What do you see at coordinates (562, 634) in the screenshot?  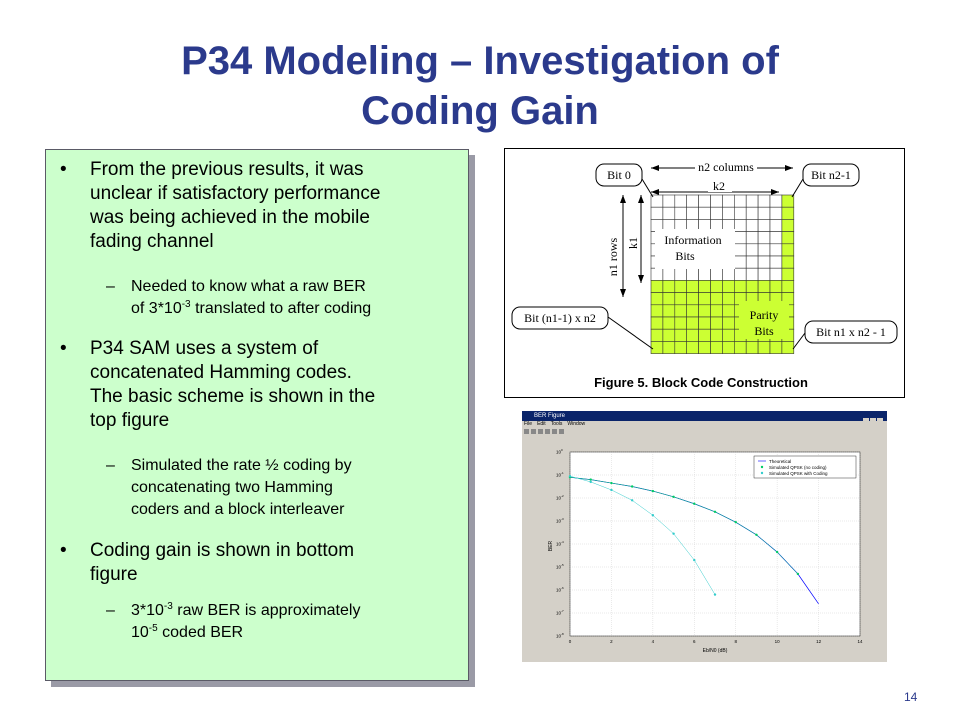 I see `y-tick-exponent: -8` at bounding box center [562, 634].